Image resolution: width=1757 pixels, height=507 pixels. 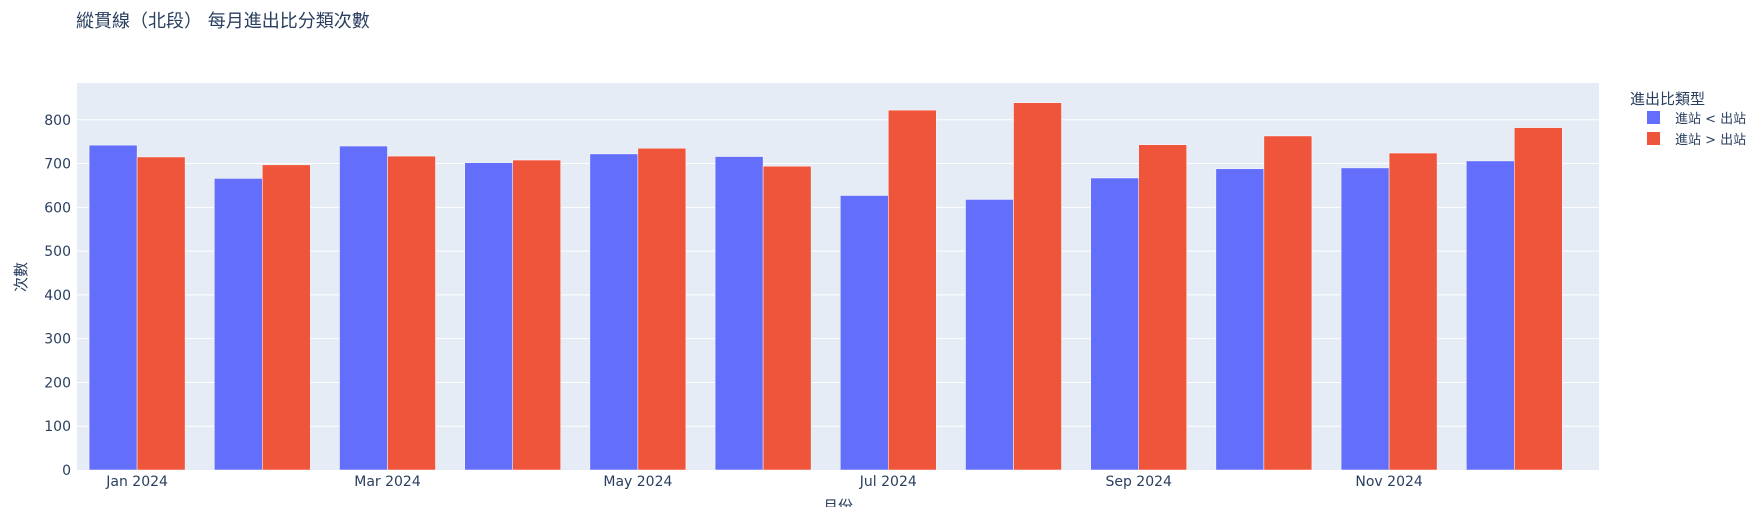 I want to click on x-tick-label: Nov 2024, so click(x=1388, y=482).